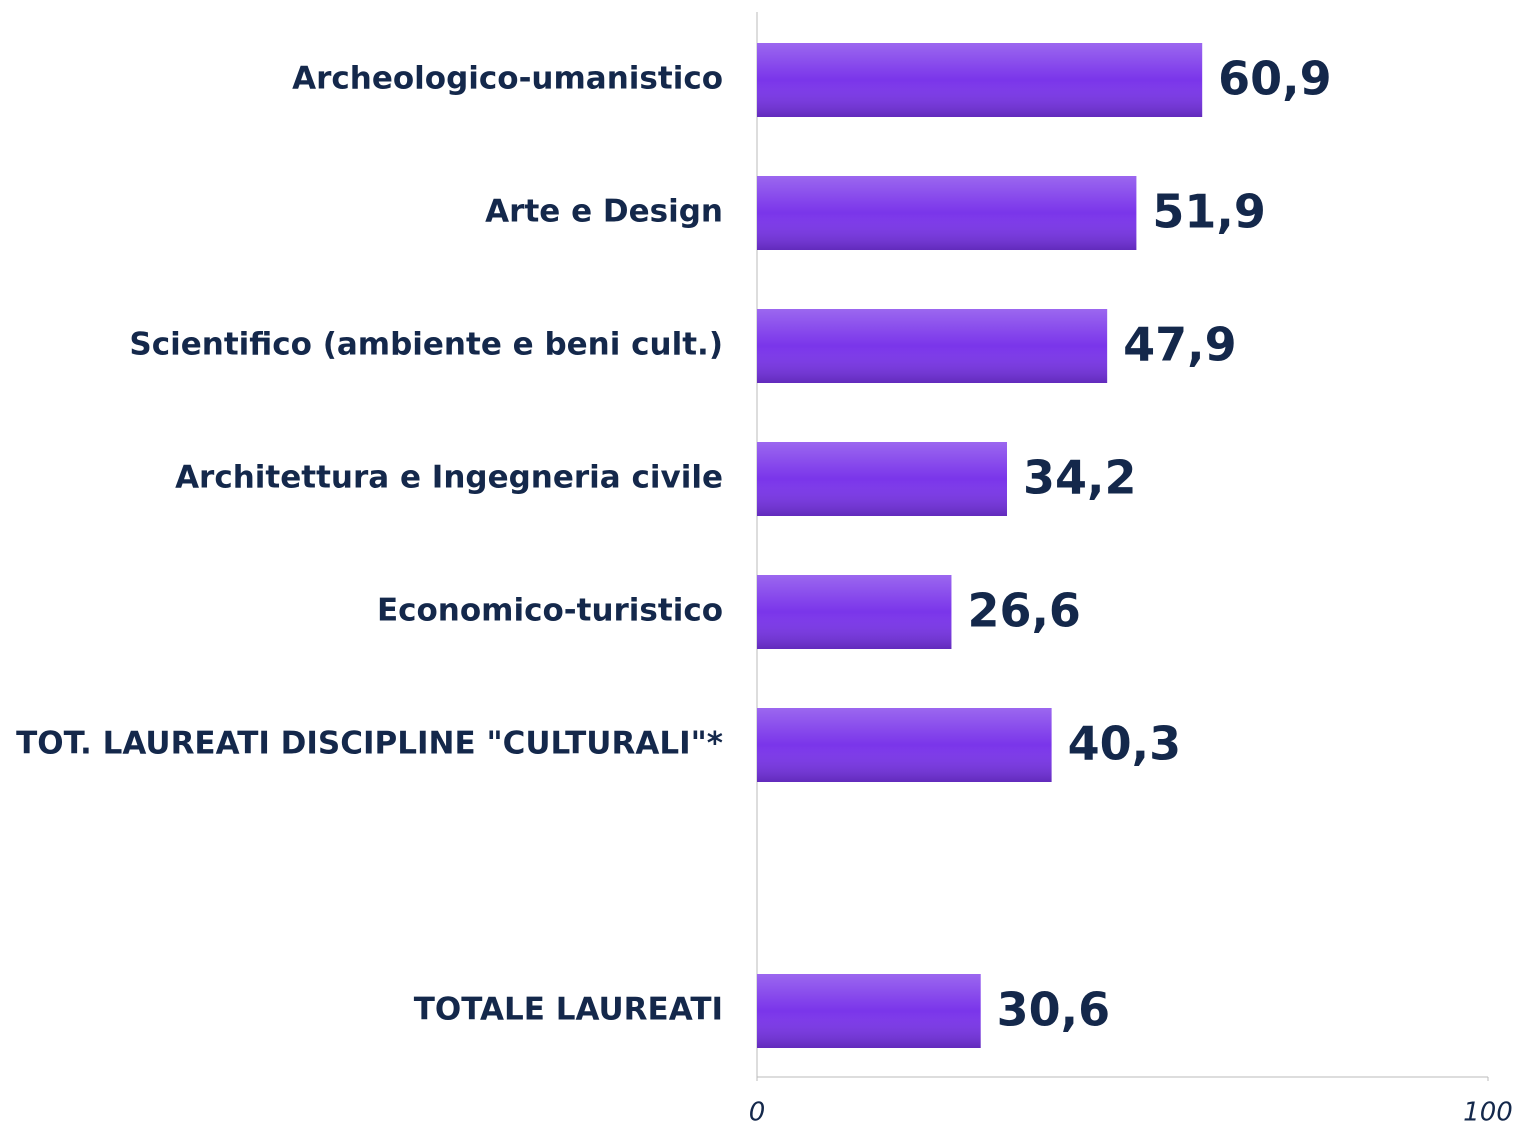 The height and width of the screenshot is (1125, 1517). What do you see at coordinates (449, 478) in the screenshot?
I see `category-label: Architettura e Ingegneria civile` at bounding box center [449, 478].